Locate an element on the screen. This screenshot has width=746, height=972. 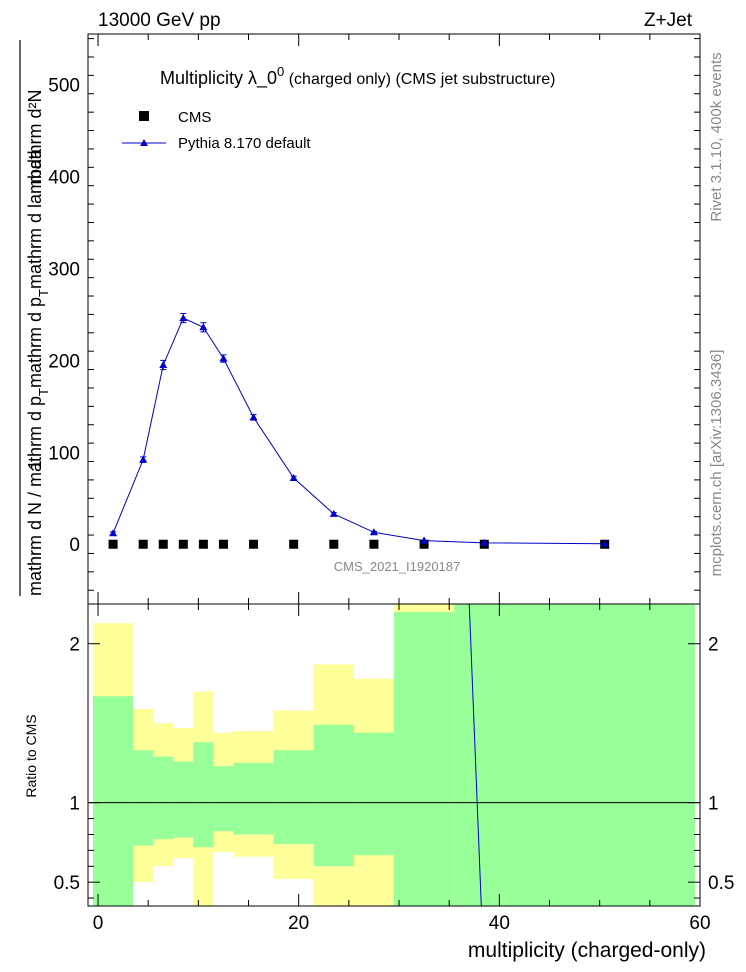
watermark: CMS_2021_I1920187 is located at coordinates (397, 566).